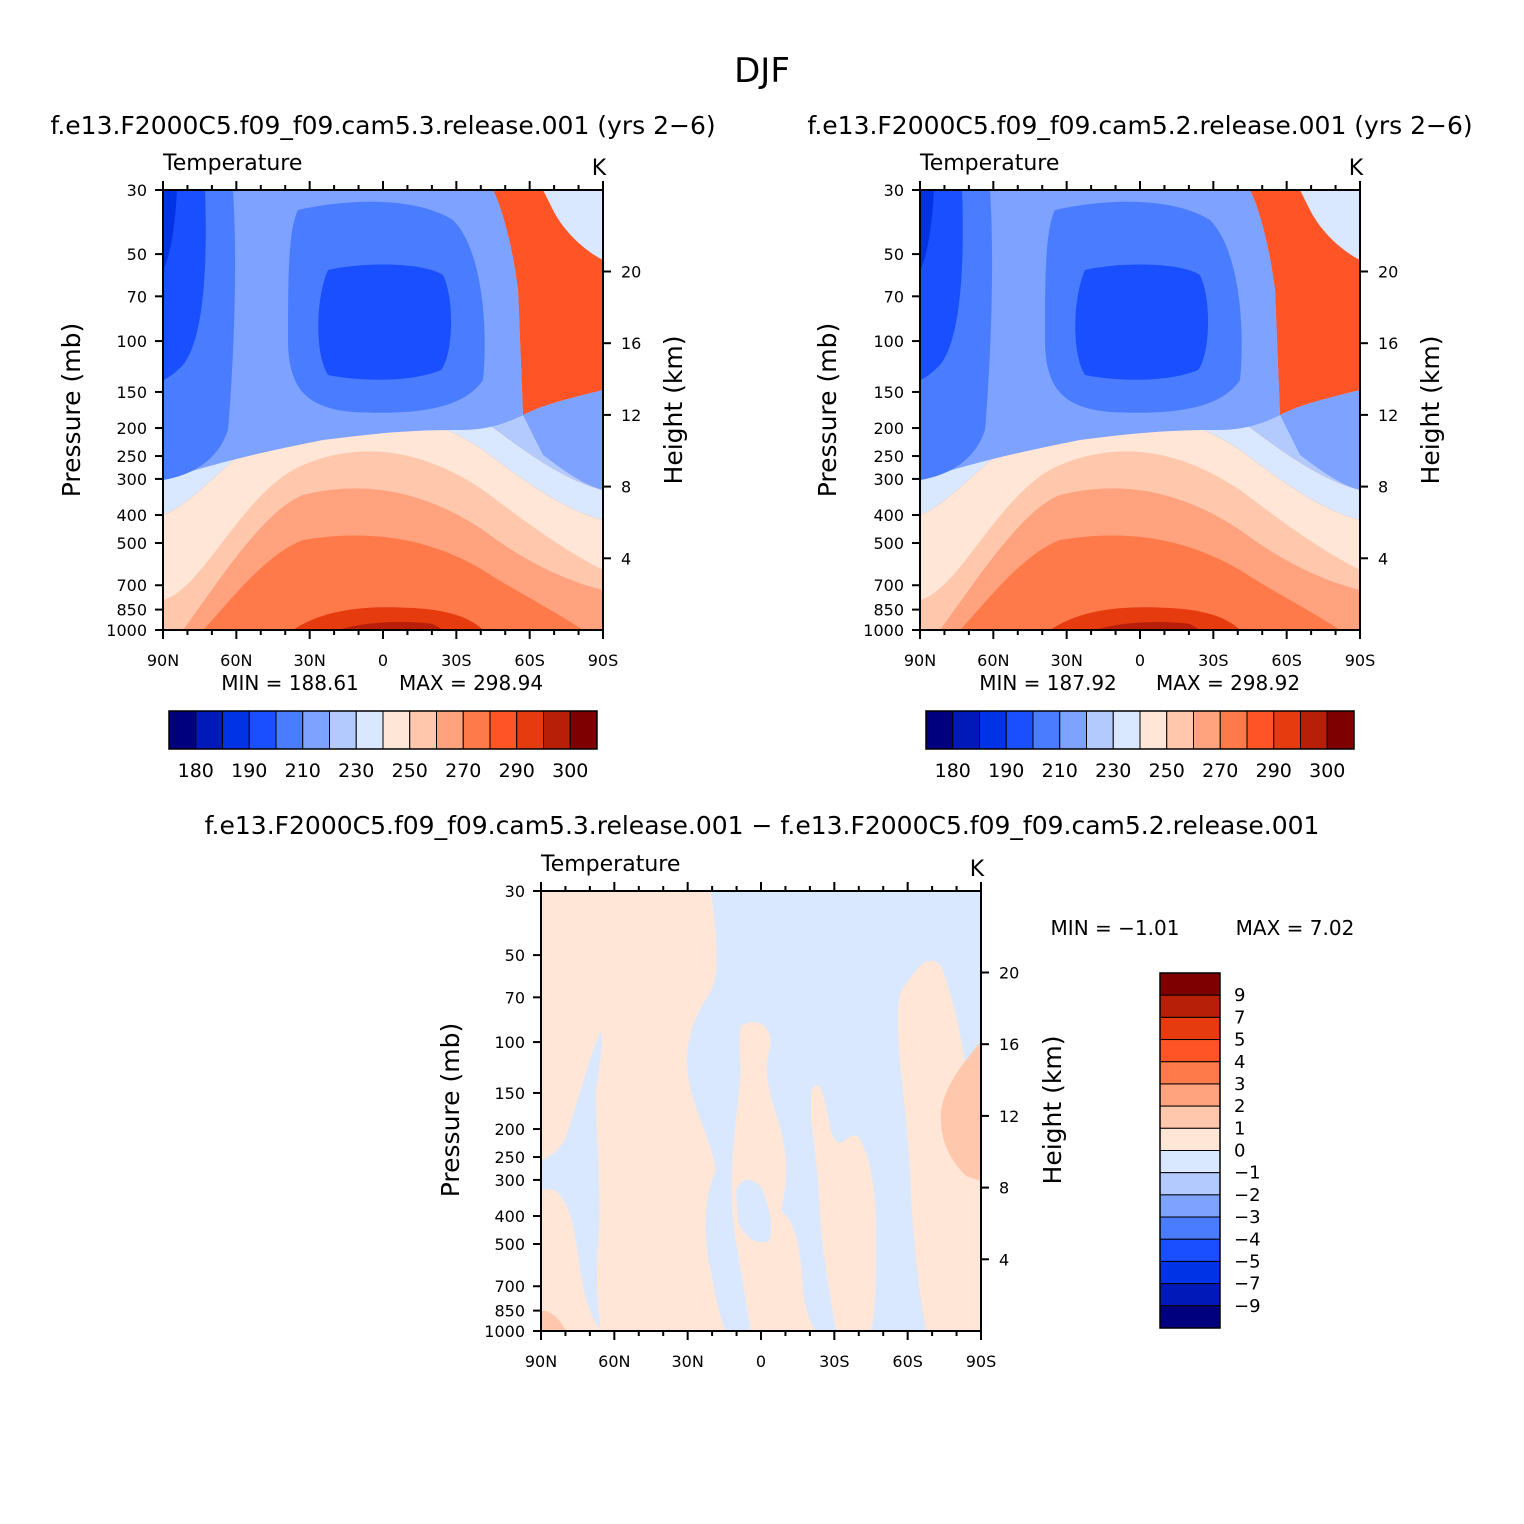  What do you see at coordinates (1239, 1084) in the screenshot?
I see `colorbar-label: 3` at bounding box center [1239, 1084].